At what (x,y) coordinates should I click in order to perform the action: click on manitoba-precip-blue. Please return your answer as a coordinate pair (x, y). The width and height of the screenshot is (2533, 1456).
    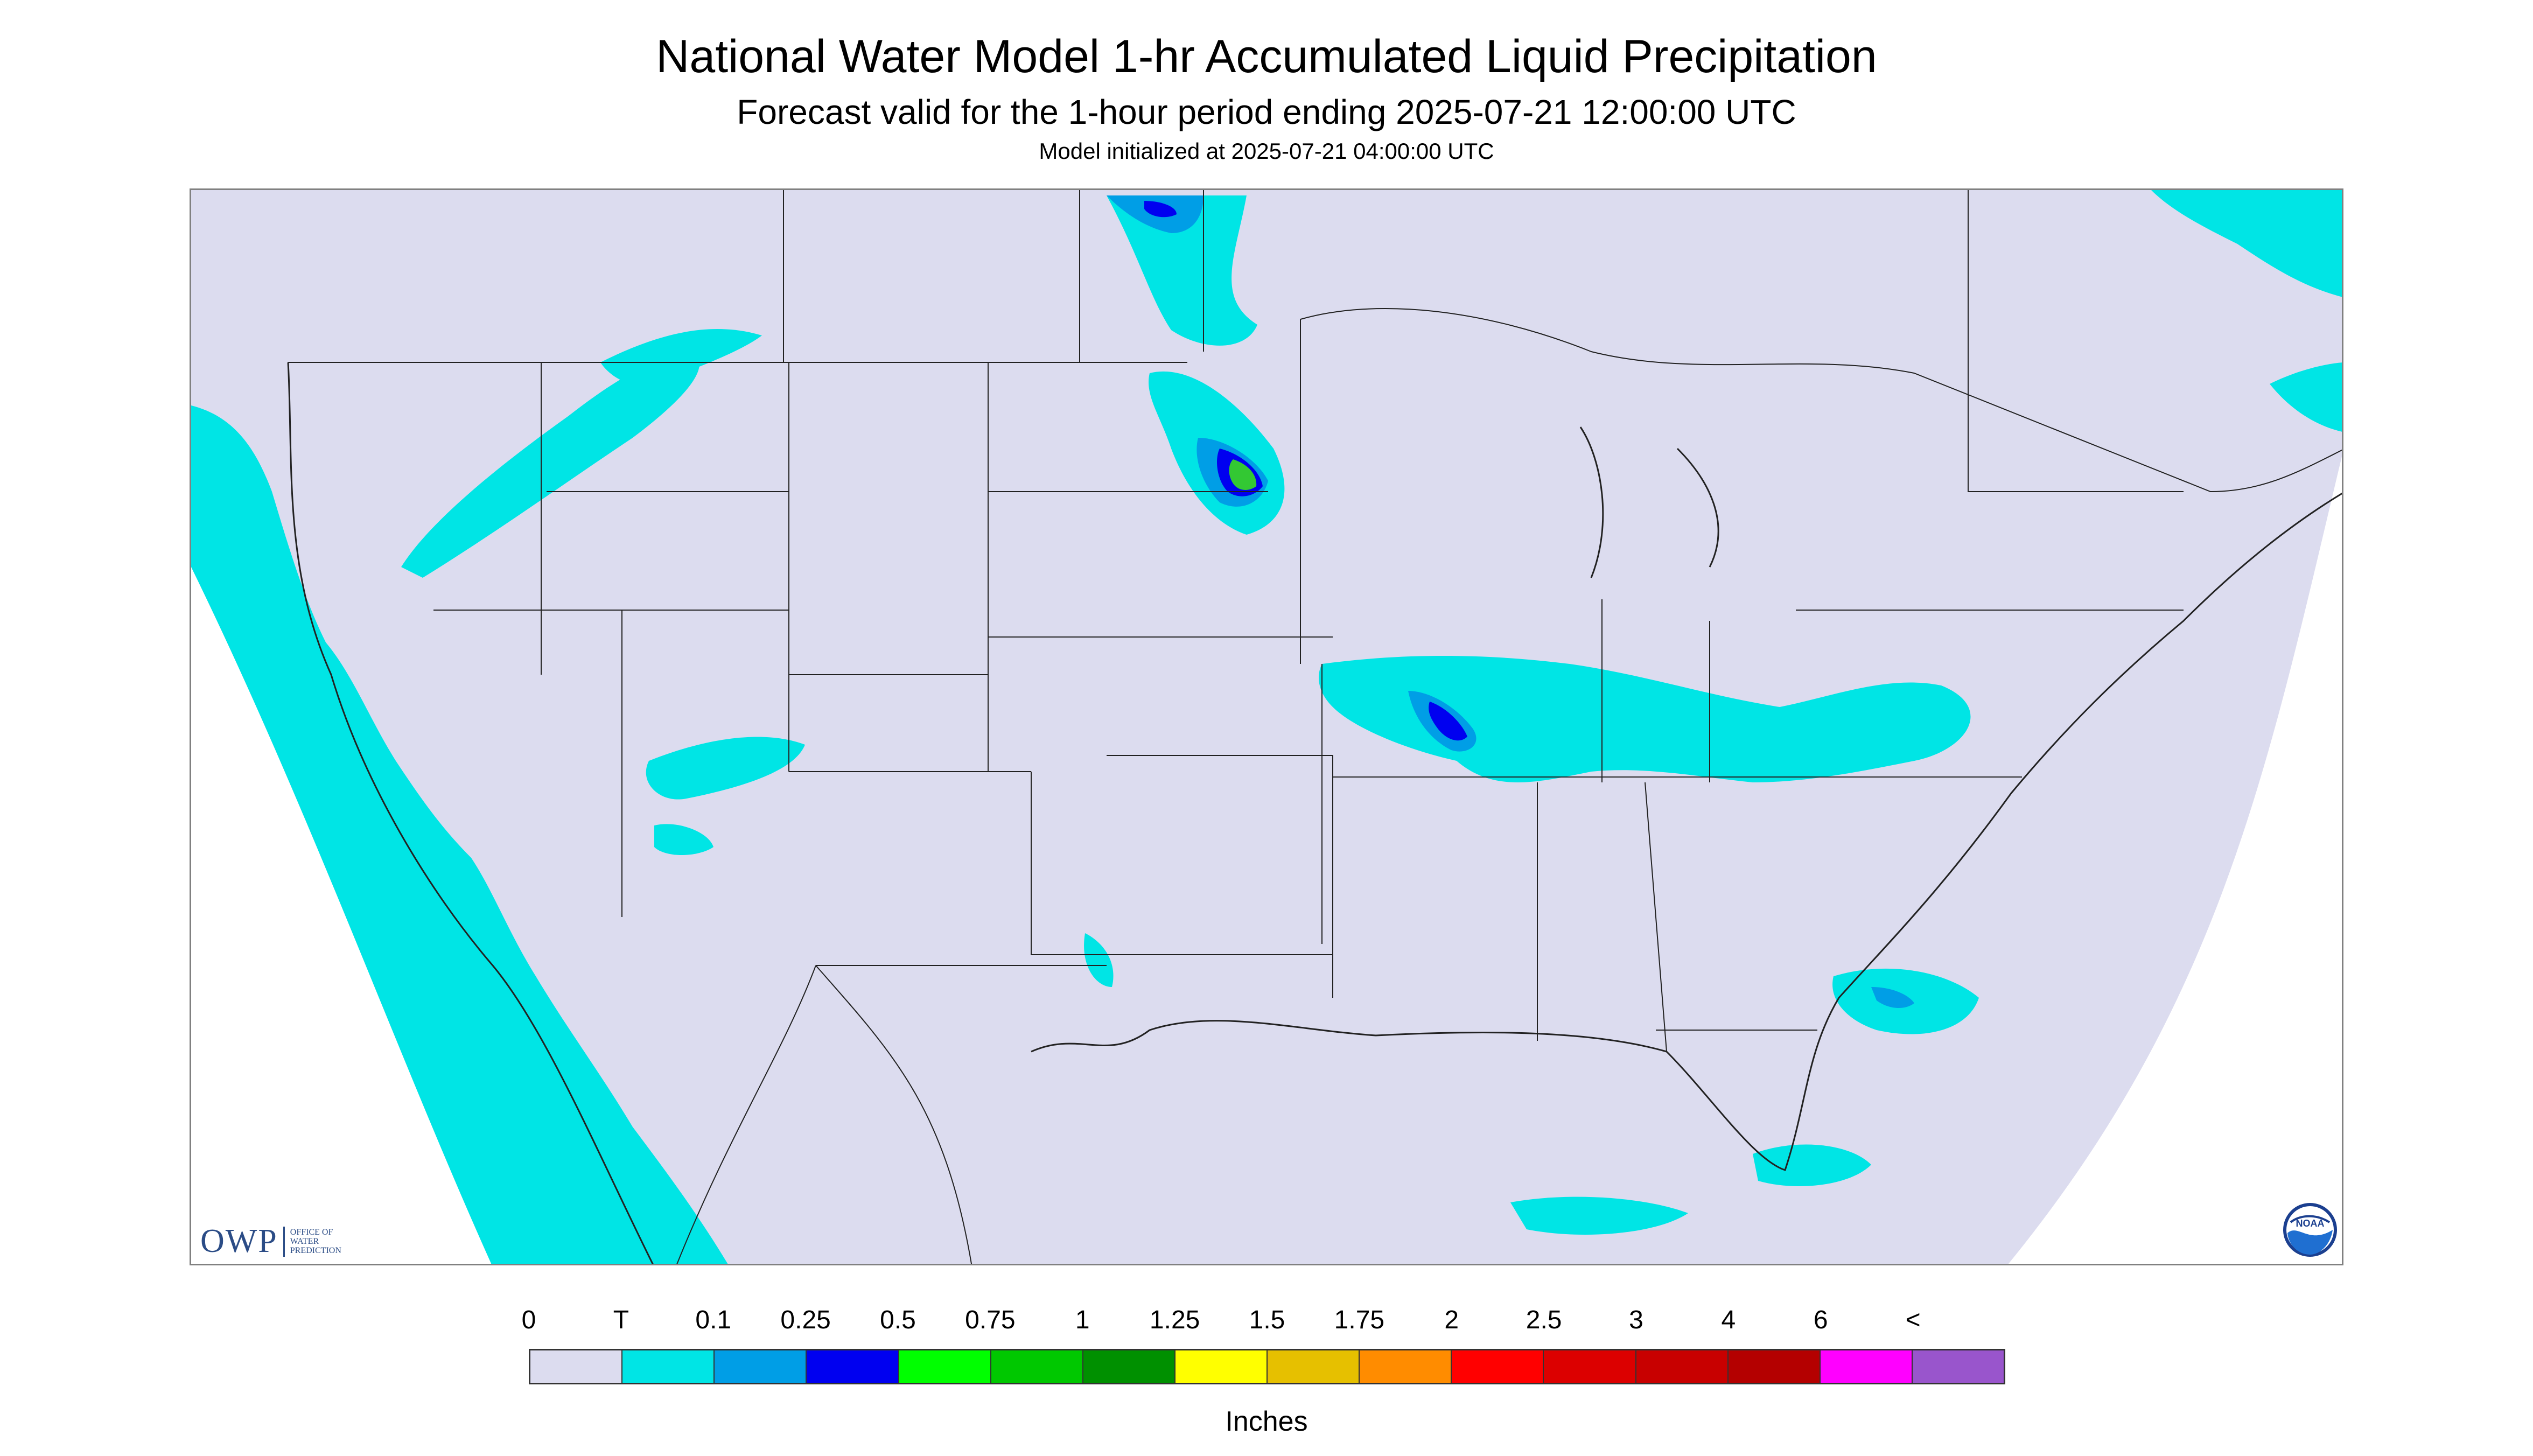
    Looking at the image, I should click on (1161, 209).